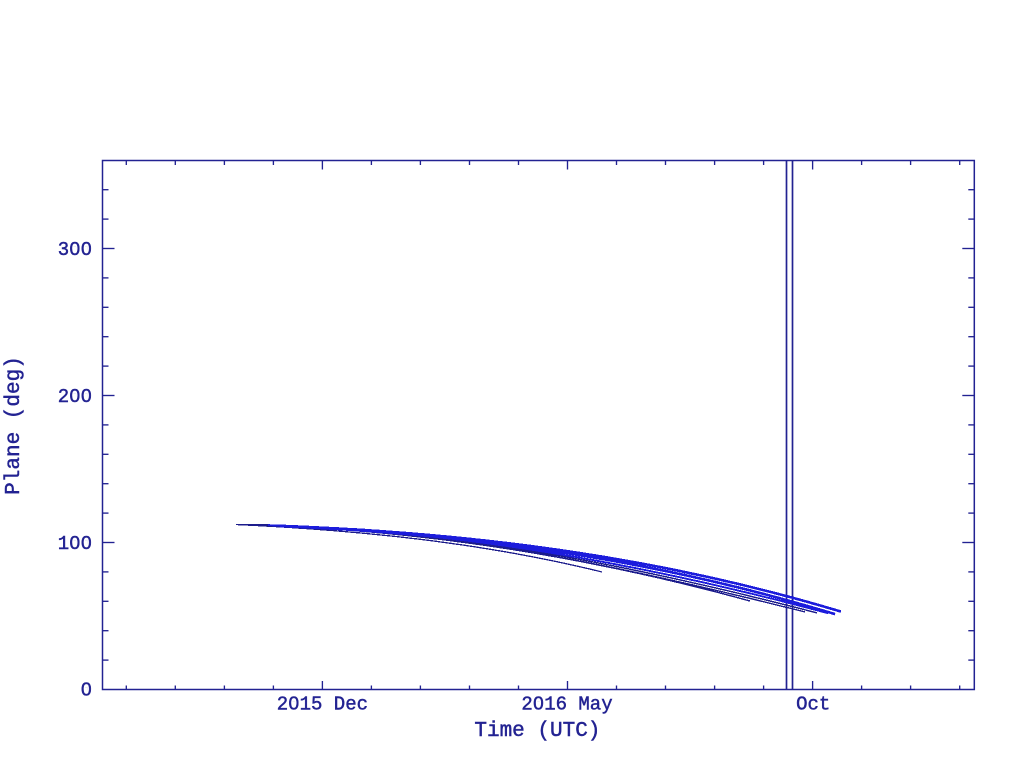 This screenshot has width=1024, height=768. I want to click on svg-text: Oct, so click(813, 705).